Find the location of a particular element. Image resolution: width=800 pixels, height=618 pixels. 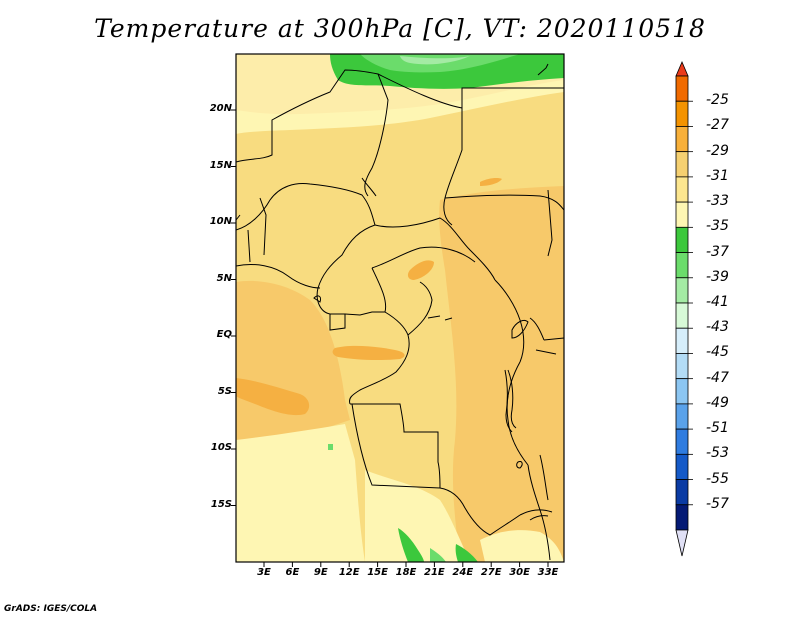

longitude-label: 9E is located at coordinates (320, 572).